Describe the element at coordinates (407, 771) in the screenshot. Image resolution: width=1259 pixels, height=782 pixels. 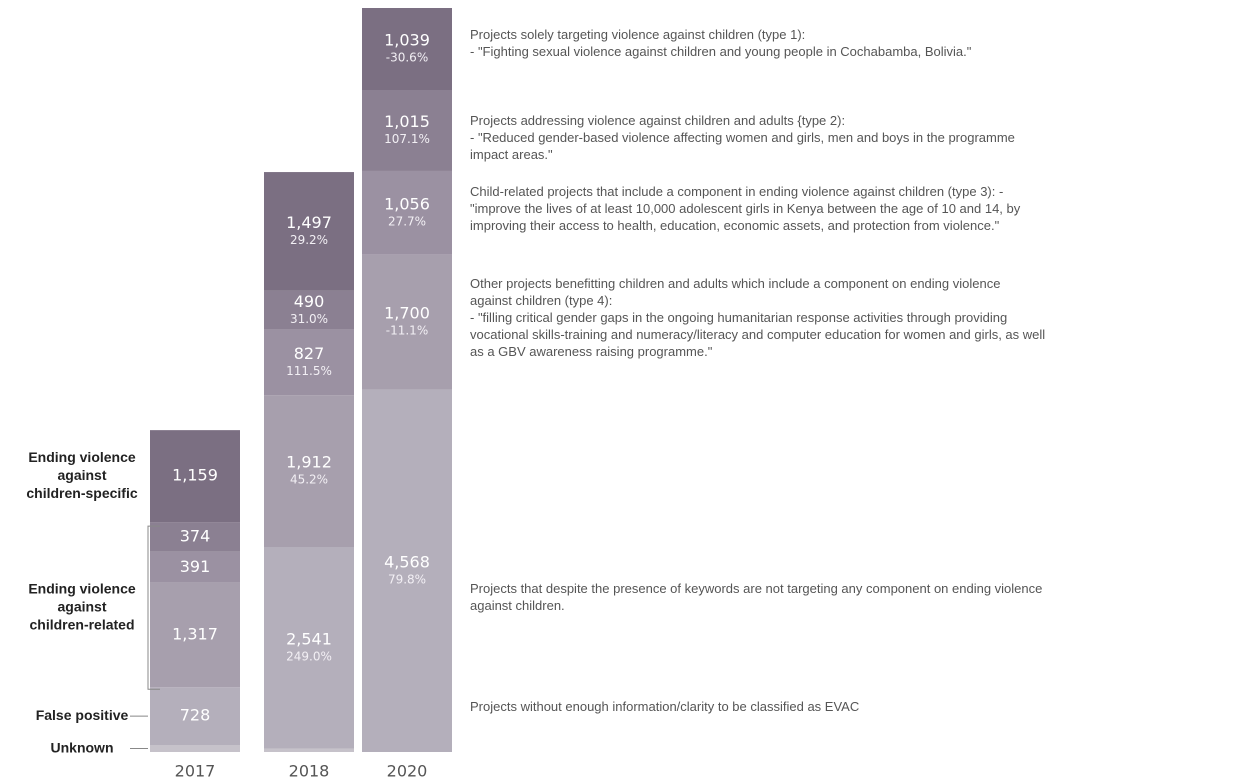
I see `year-label: 2020` at that location.